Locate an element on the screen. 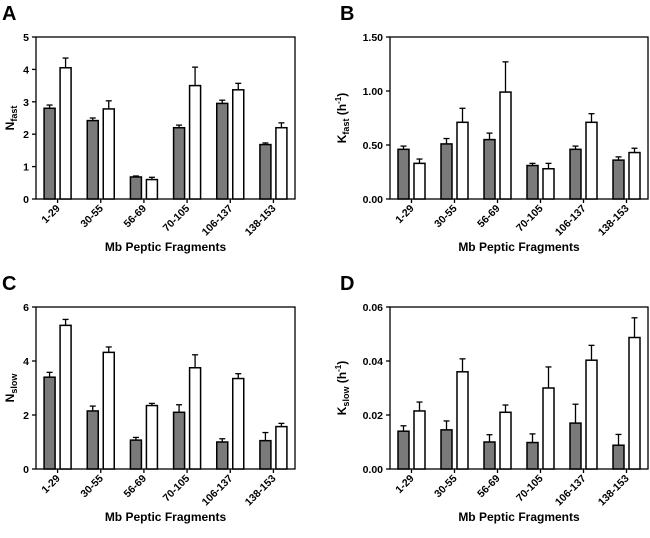  panel-letter: B is located at coordinates (347, 14).